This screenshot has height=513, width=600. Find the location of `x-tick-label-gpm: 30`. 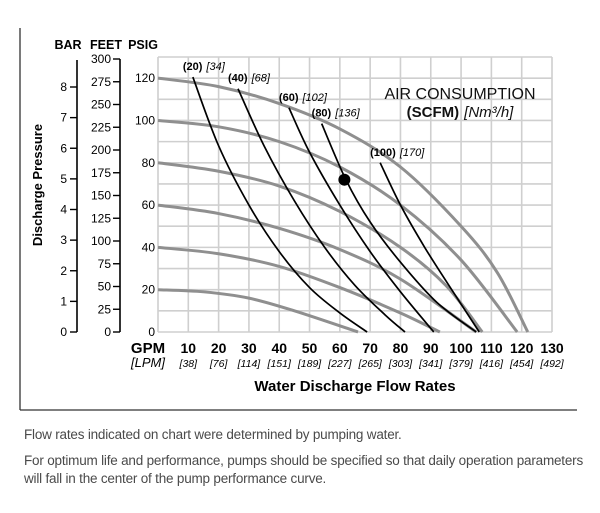

x-tick-label-gpm: 30 is located at coordinates (249, 348).